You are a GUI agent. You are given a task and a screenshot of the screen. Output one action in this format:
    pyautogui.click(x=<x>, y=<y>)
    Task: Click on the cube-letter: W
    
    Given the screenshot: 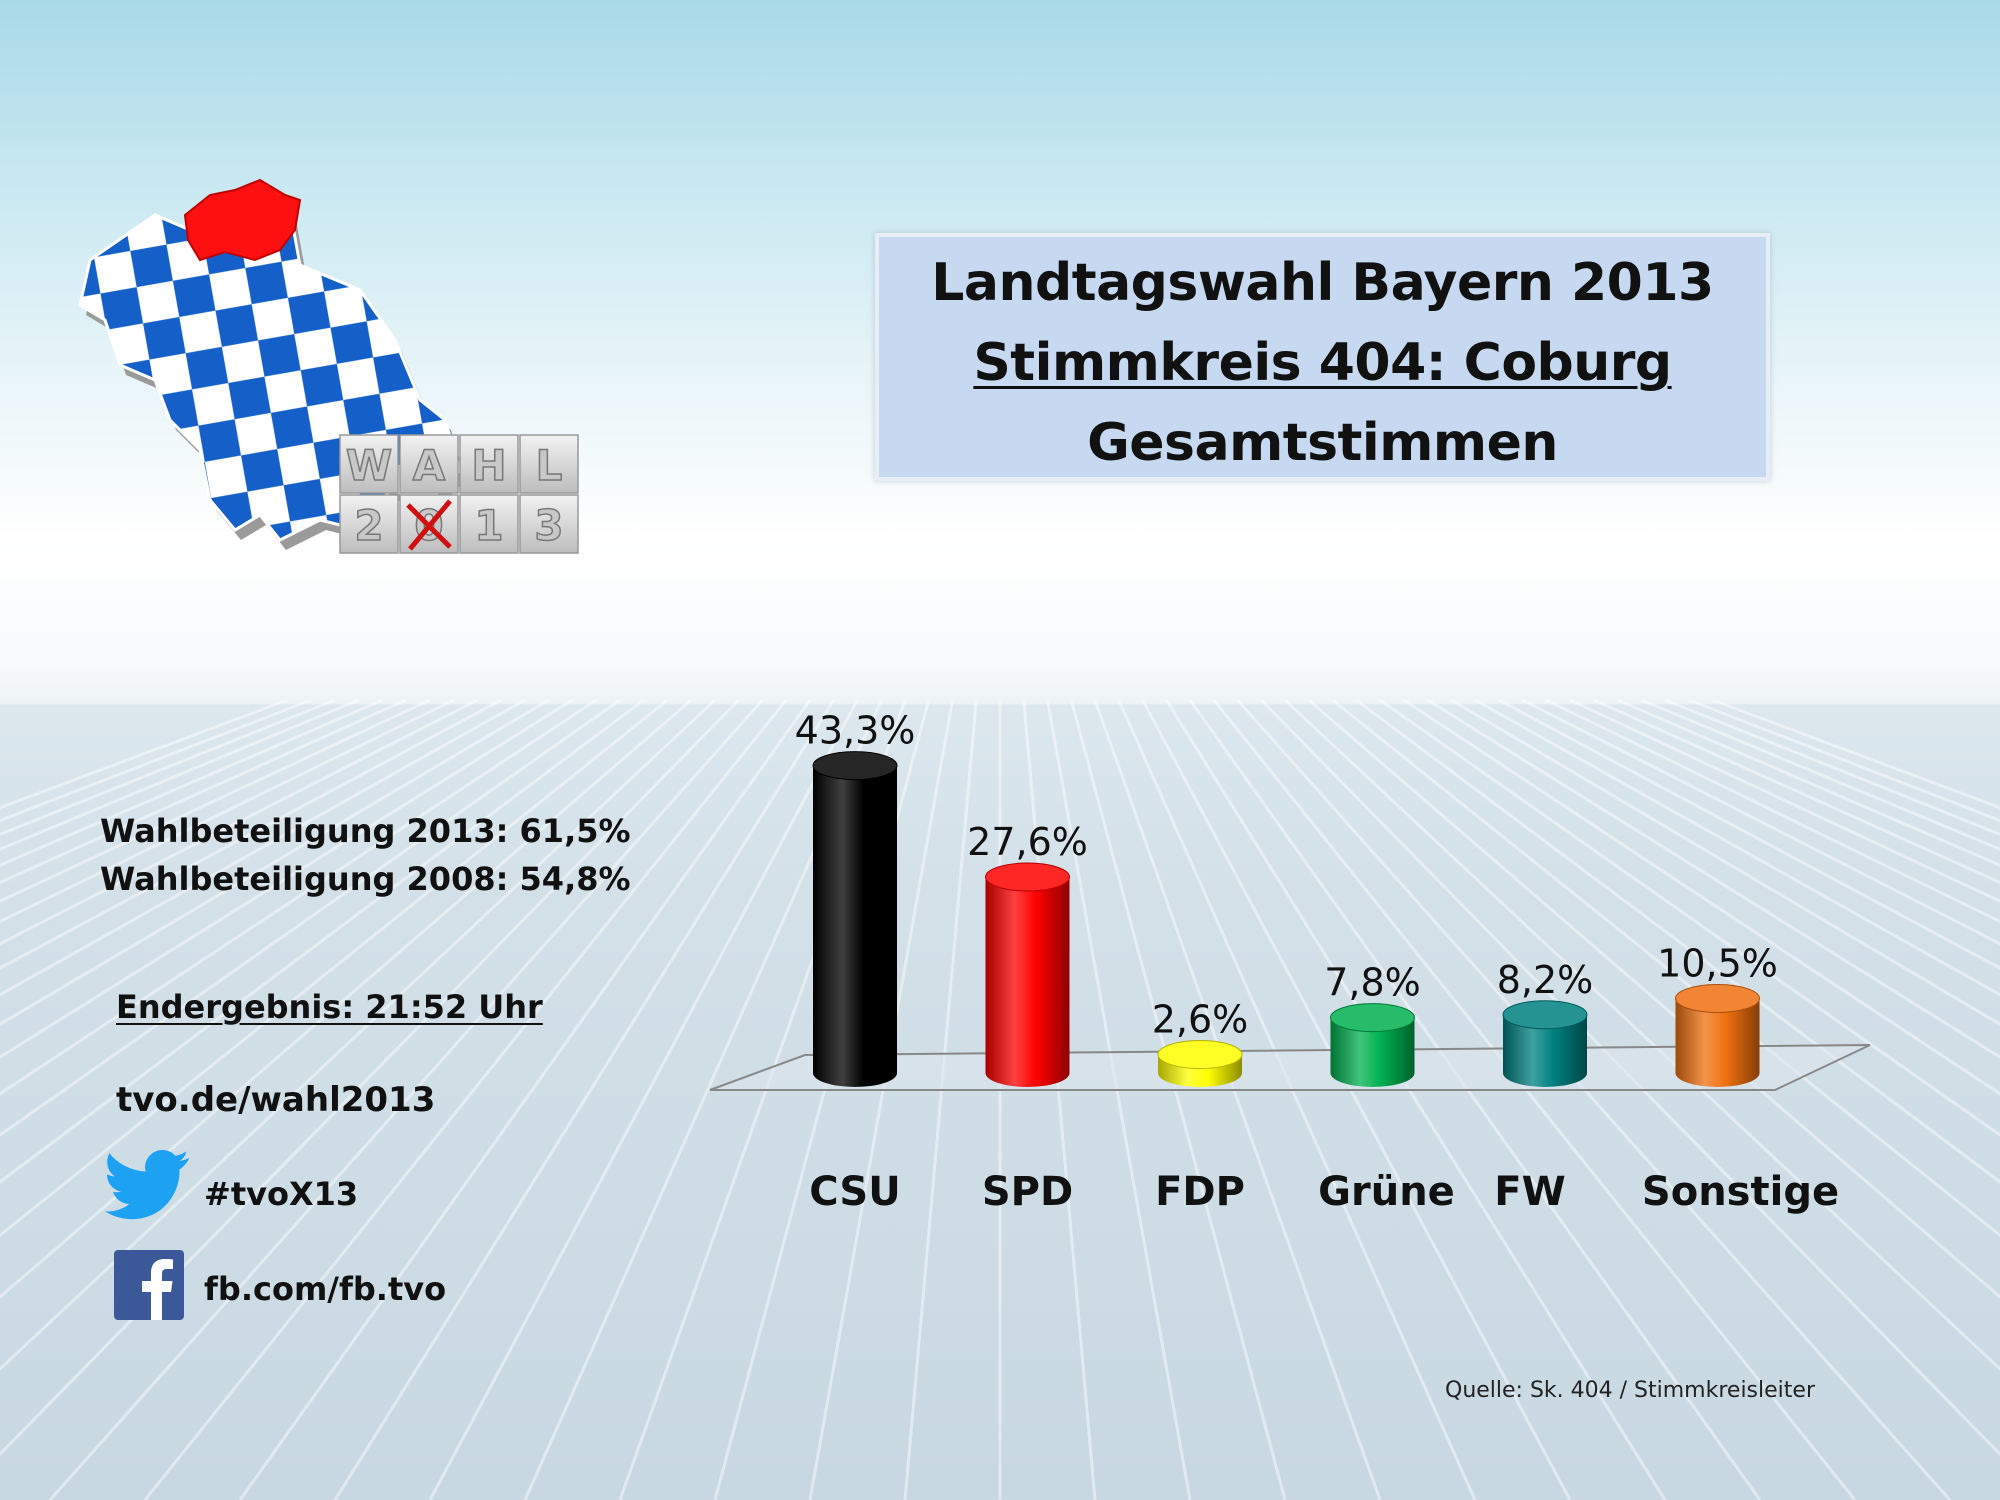 What is the action you would take?
    pyautogui.click(x=369, y=465)
    